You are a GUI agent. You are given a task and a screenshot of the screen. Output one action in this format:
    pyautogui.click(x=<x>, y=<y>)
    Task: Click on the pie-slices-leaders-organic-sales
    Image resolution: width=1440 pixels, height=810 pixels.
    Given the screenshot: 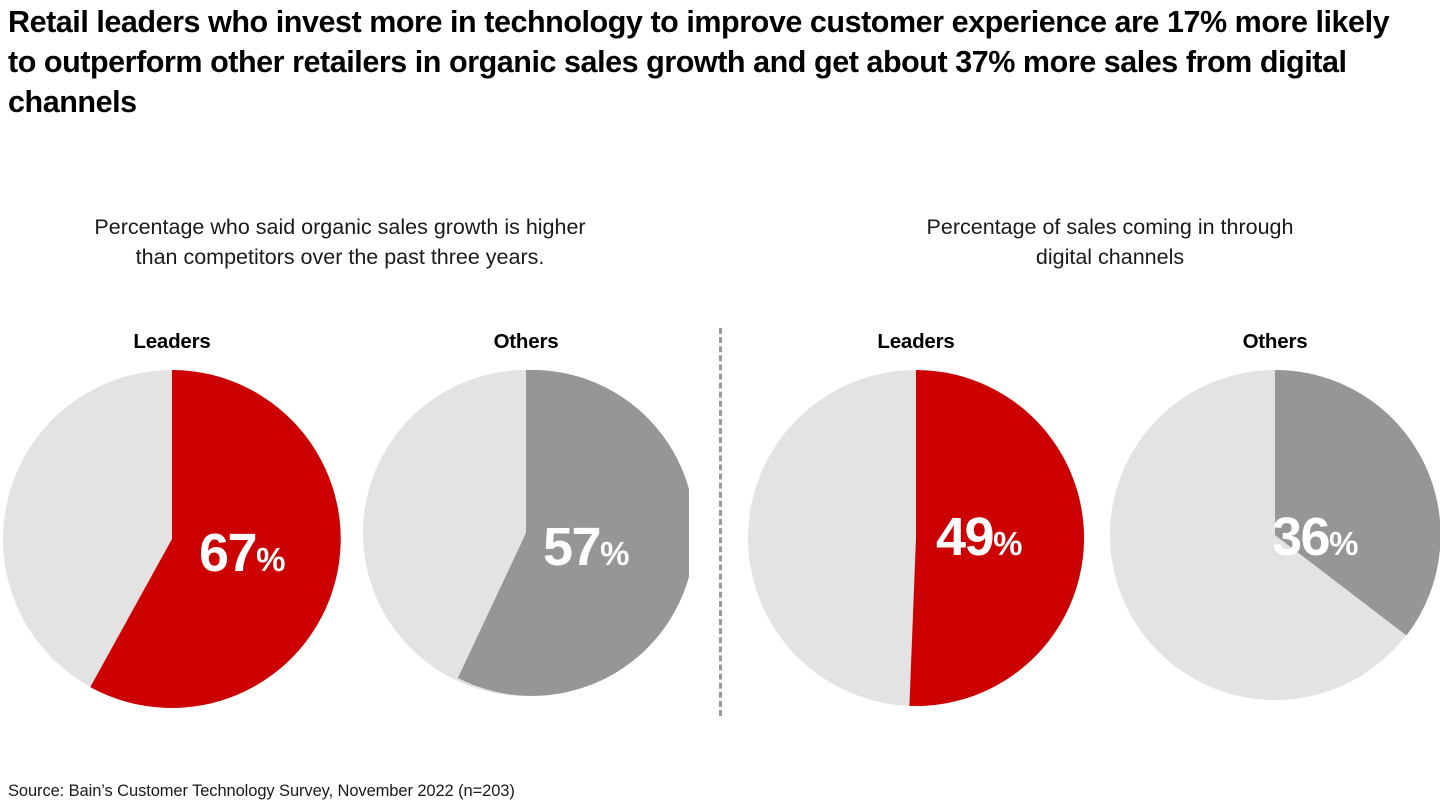 What is the action you would take?
    pyautogui.click(x=172, y=541)
    